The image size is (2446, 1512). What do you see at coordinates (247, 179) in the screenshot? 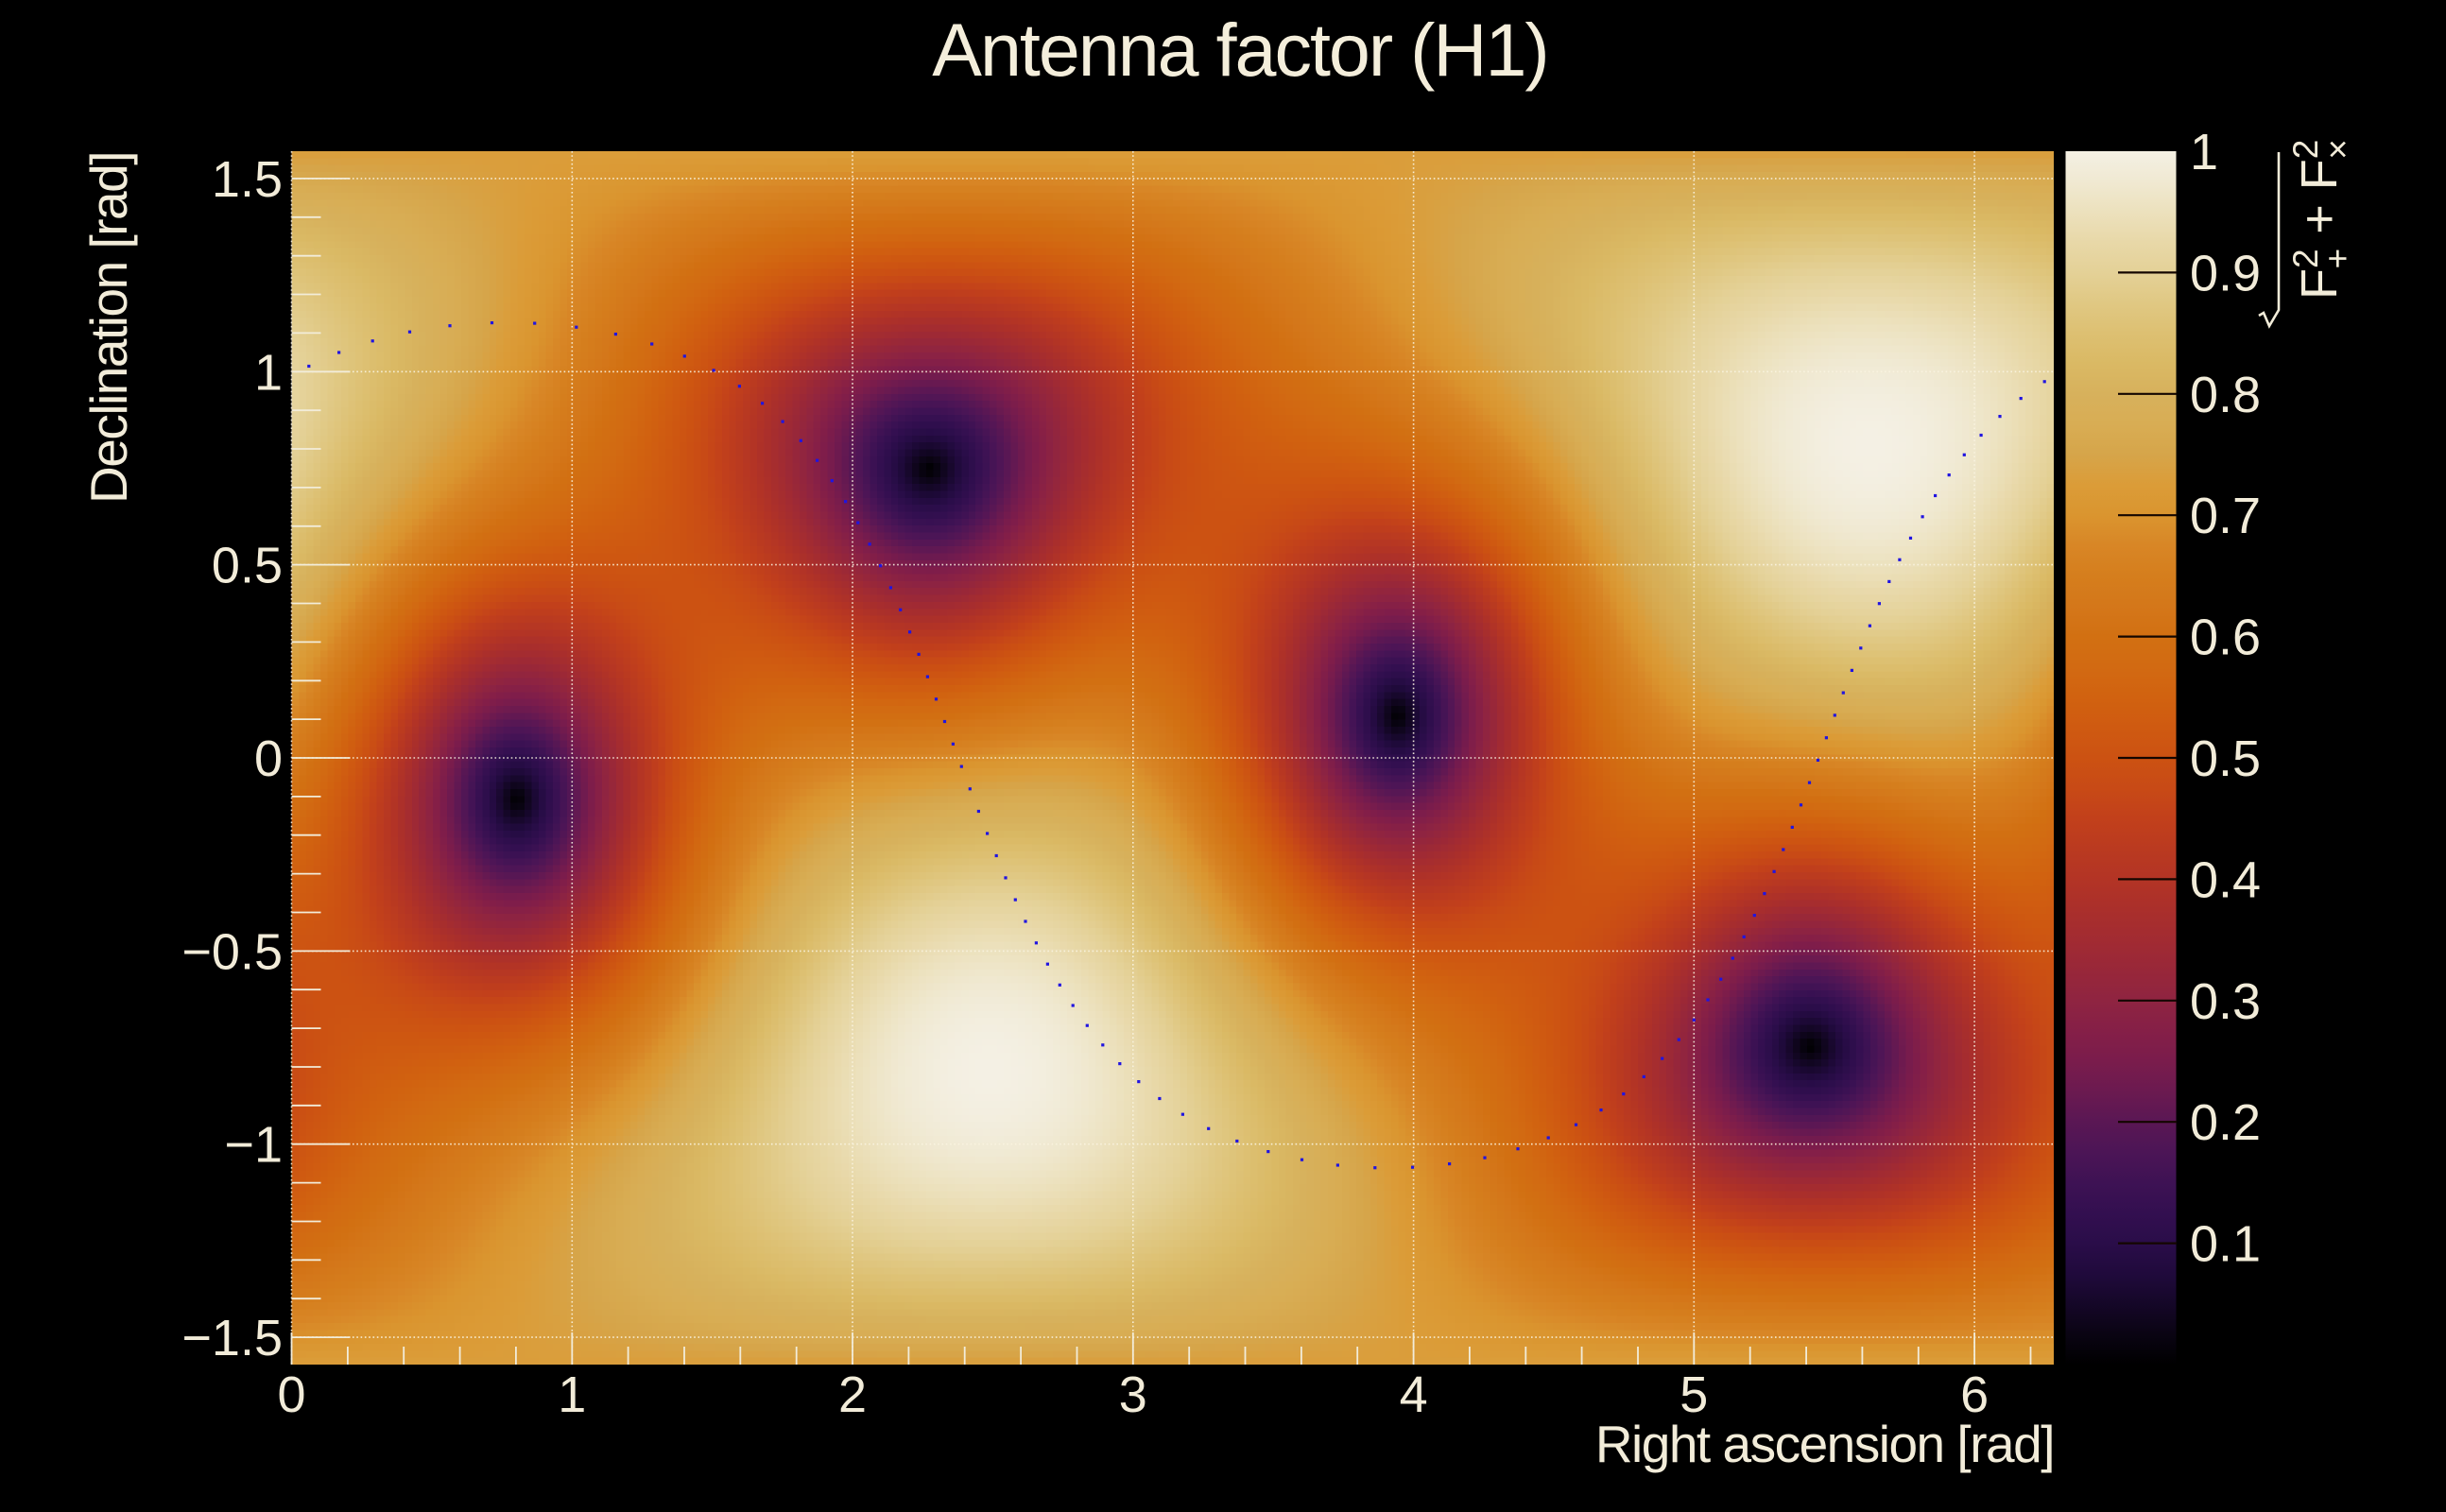
I see `svg-text: 1.5` at bounding box center [247, 179].